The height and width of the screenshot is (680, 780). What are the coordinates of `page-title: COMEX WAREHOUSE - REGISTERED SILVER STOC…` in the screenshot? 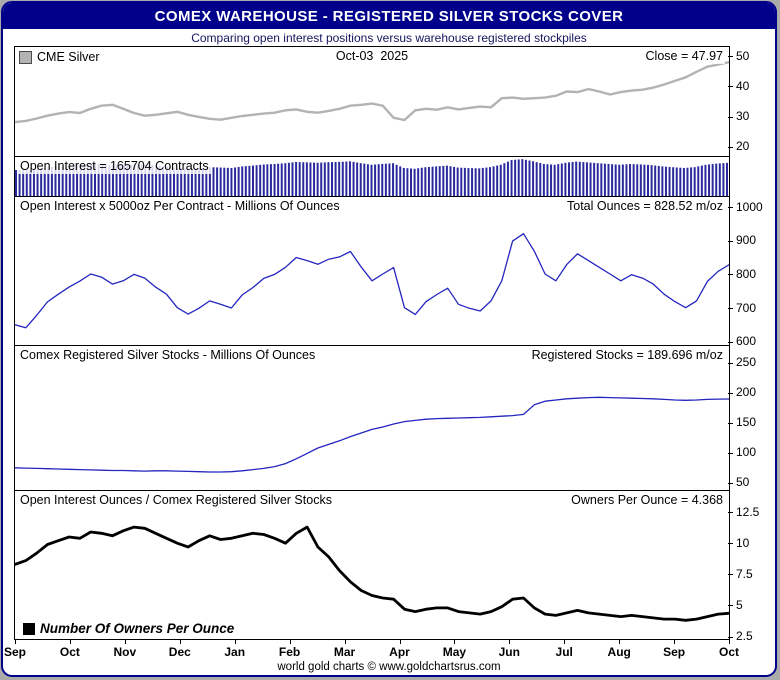 It's located at (389, 16).